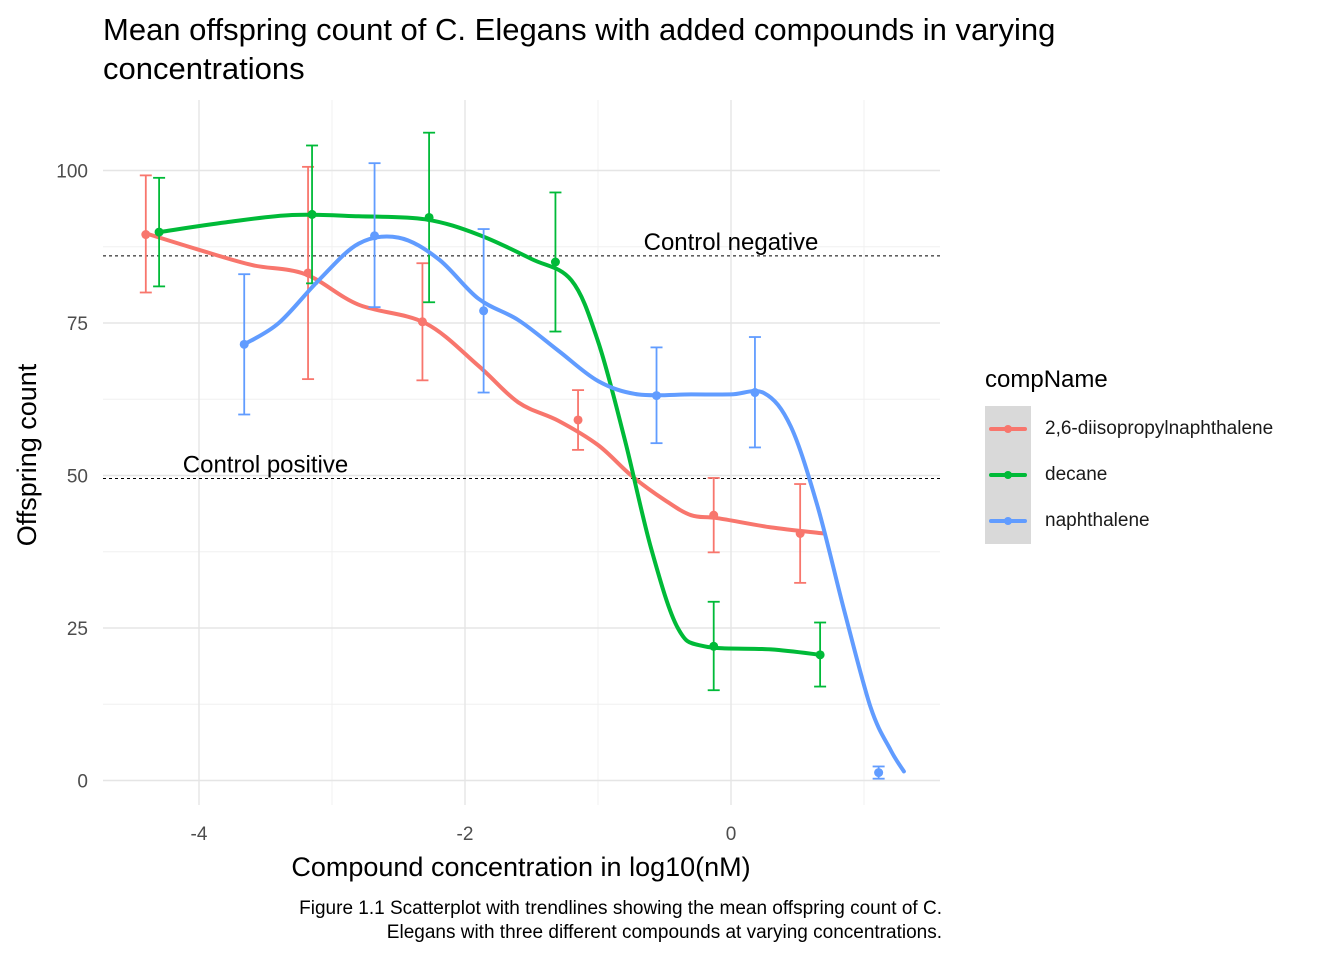  I want to click on y-tick-label: 0, so click(82, 782).